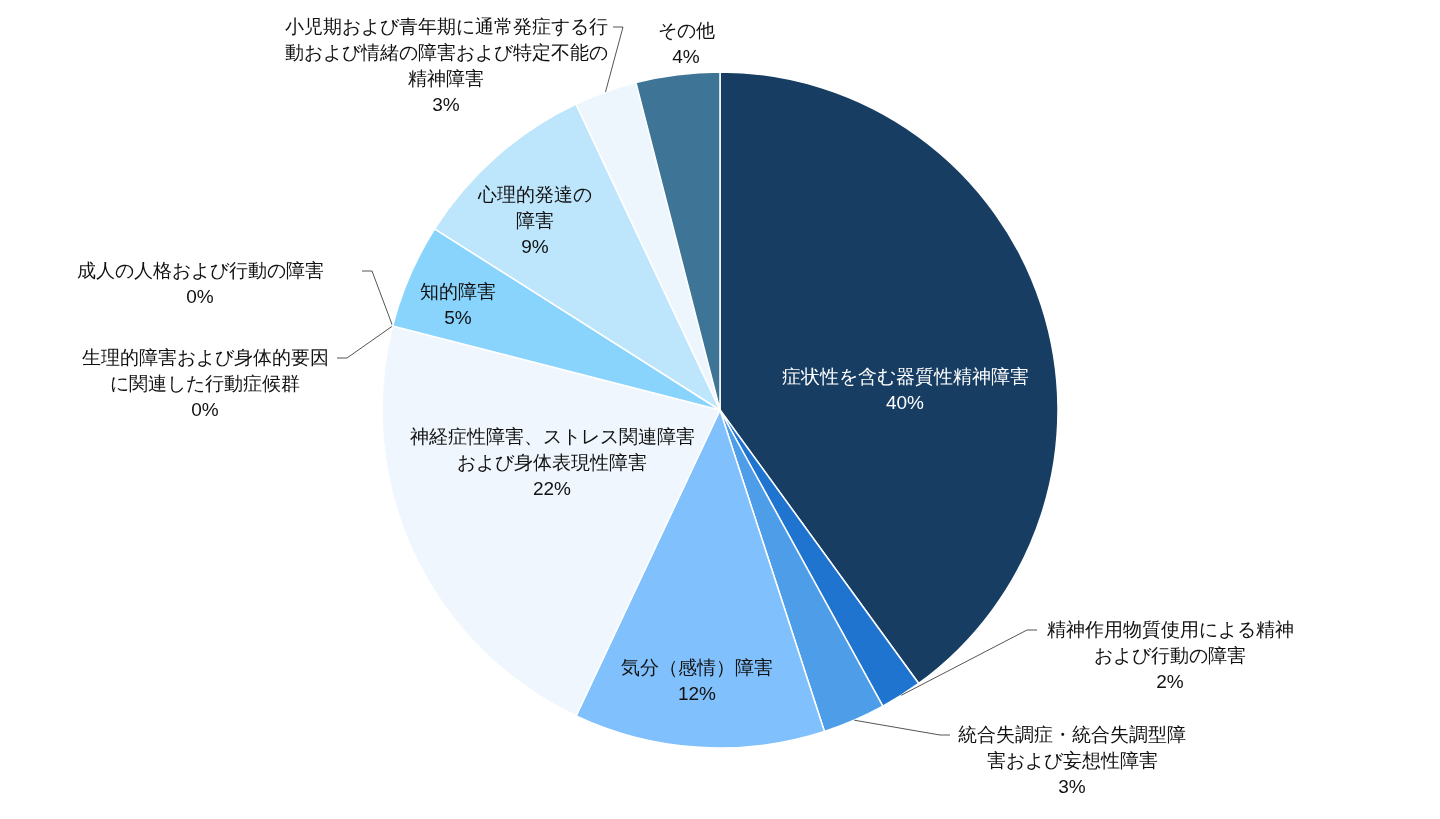 The height and width of the screenshot is (819, 1440). I want to click on data-label: 4%, so click(686, 57).